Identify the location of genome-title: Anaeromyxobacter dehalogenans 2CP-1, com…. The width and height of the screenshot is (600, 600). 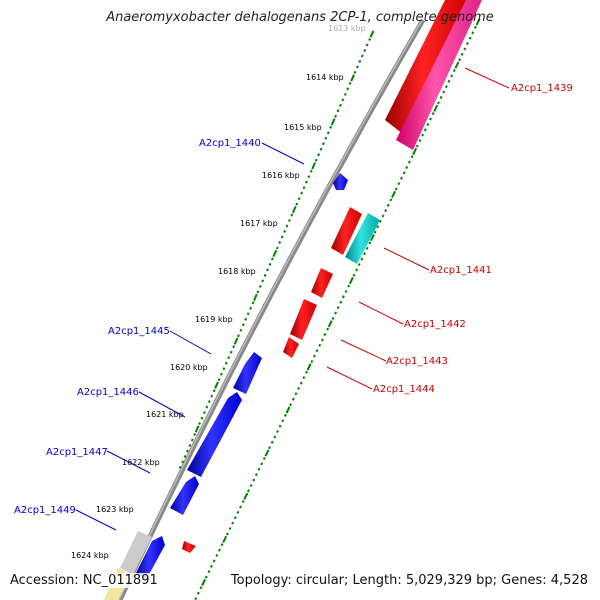
(300, 17).